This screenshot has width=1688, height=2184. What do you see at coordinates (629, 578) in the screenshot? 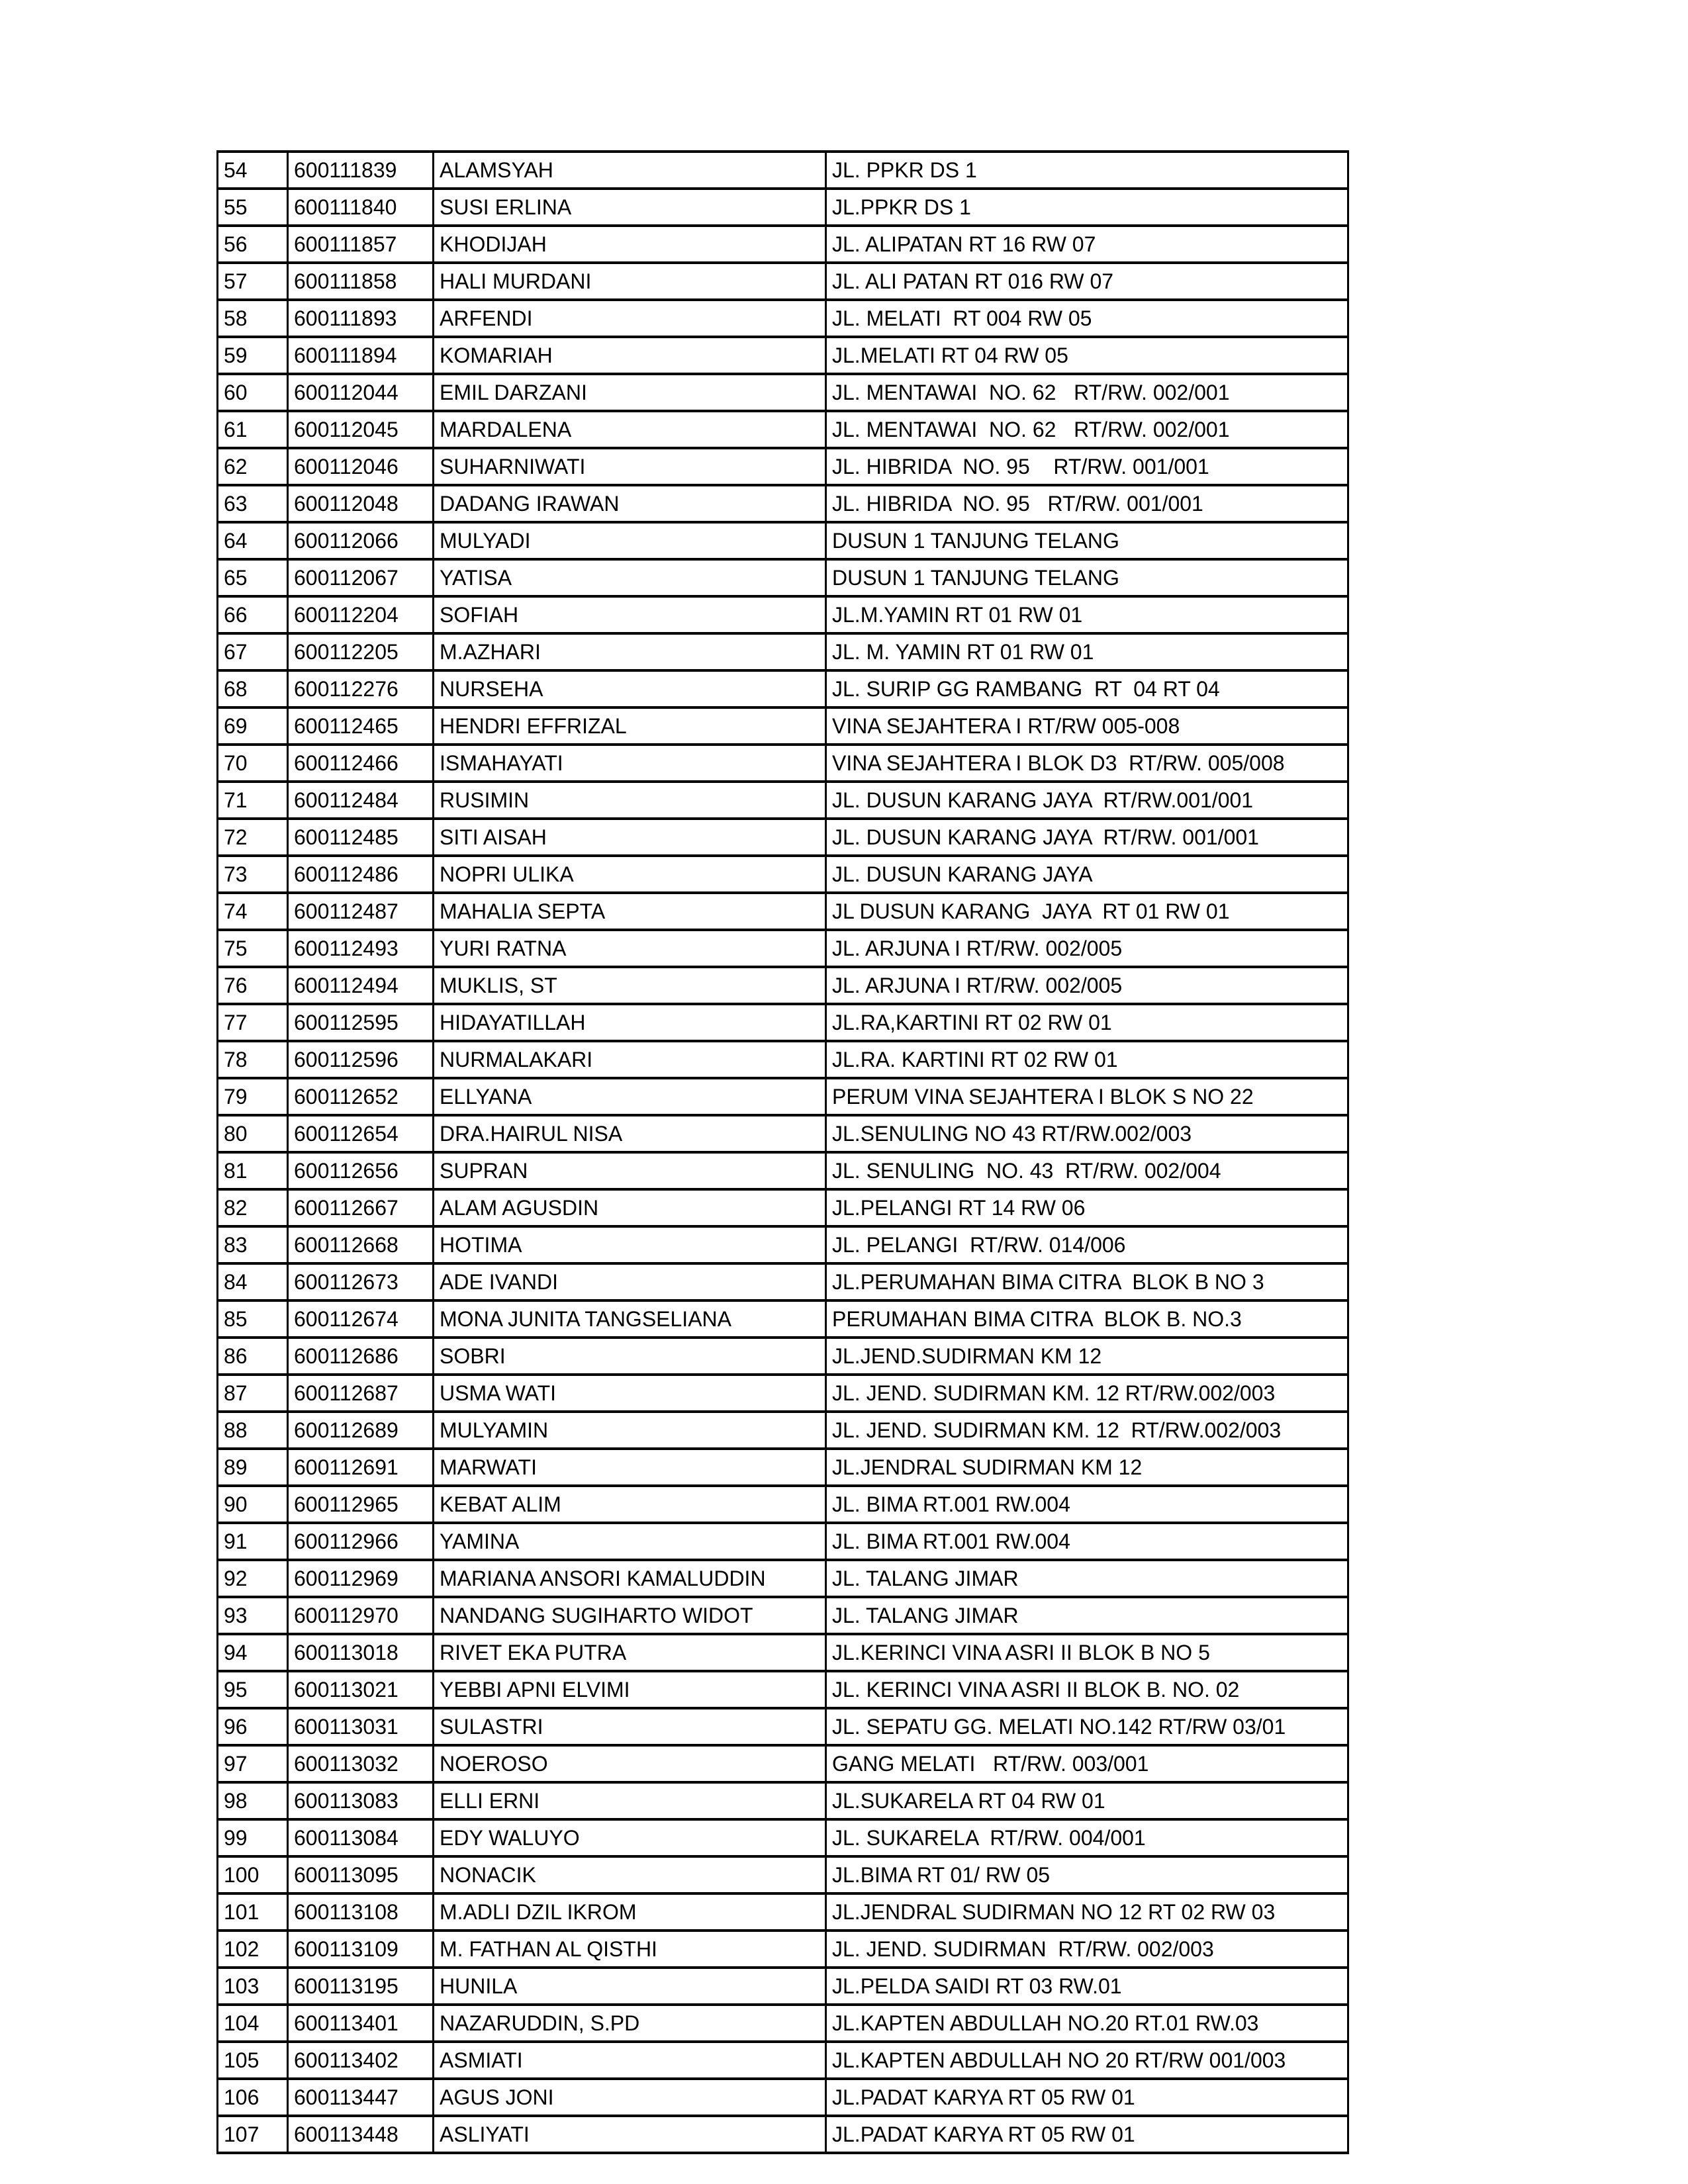
I see `cell-name: YATISA` at bounding box center [629, 578].